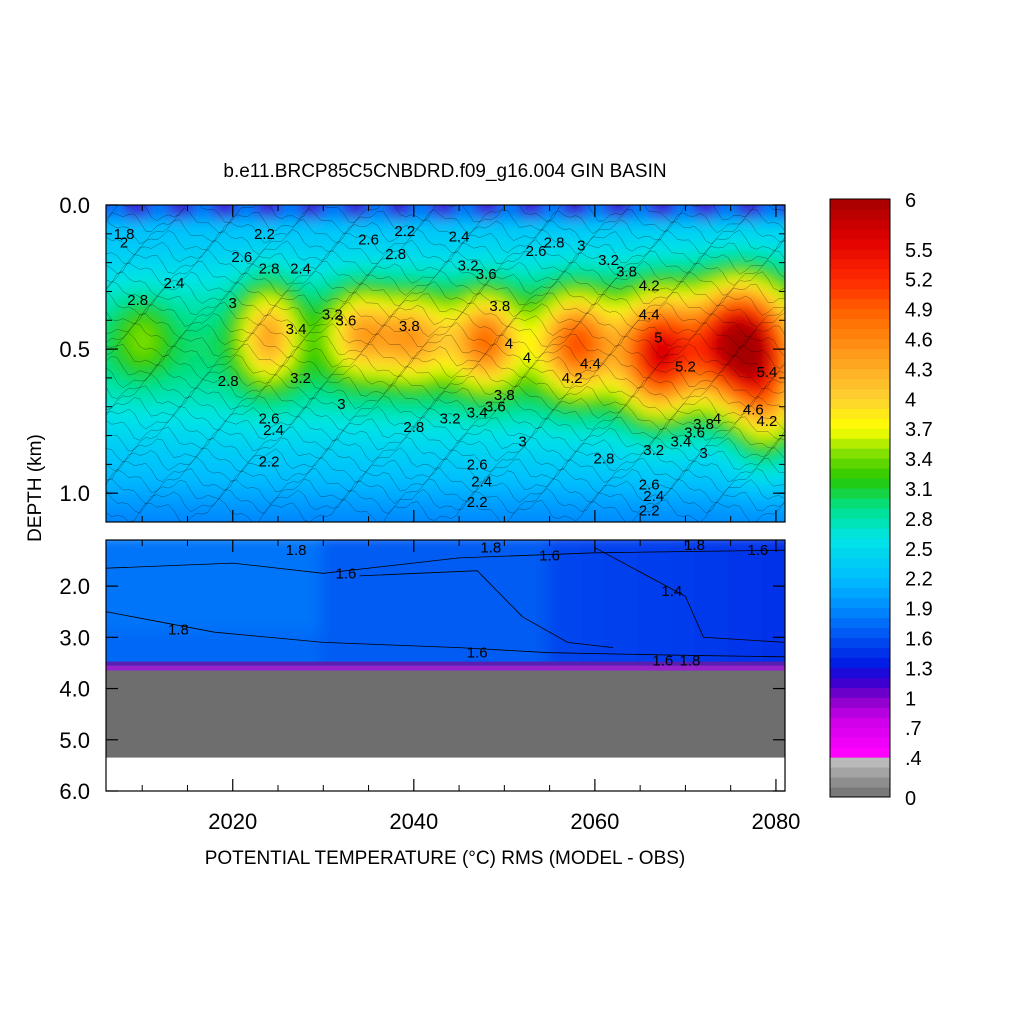 The image size is (1024, 1024). Describe the element at coordinates (124, 234) in the screenshot. I see `upper-contour-label: 1.8` at that location.